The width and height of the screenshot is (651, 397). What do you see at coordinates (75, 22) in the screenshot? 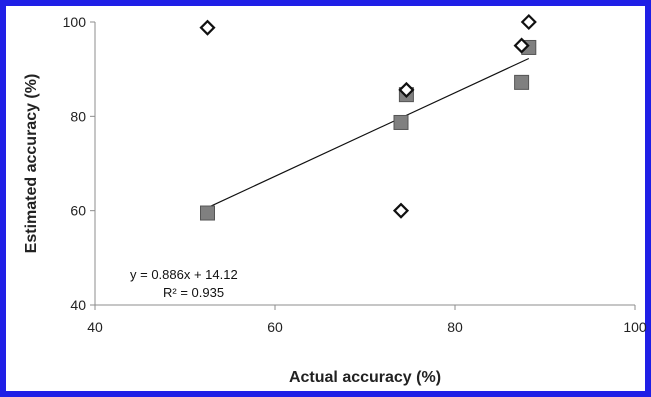
I see `y-tick-label: 100` at bounding box center [75, 22].